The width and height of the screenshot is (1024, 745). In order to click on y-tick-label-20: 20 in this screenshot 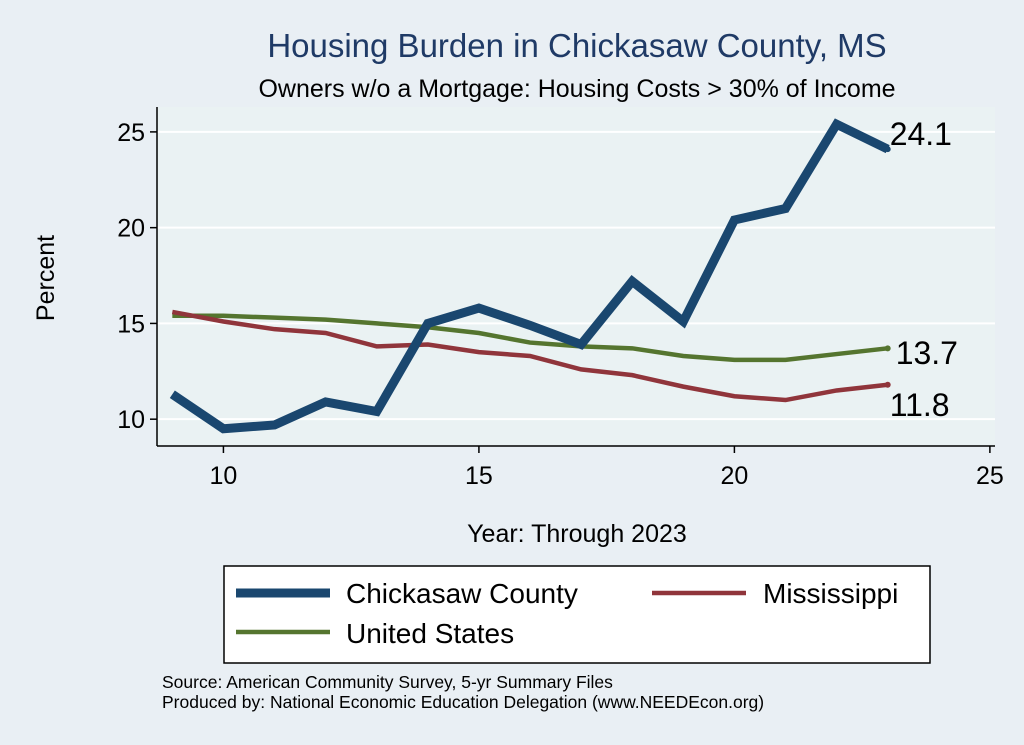, I will do `click(131, 229)`.